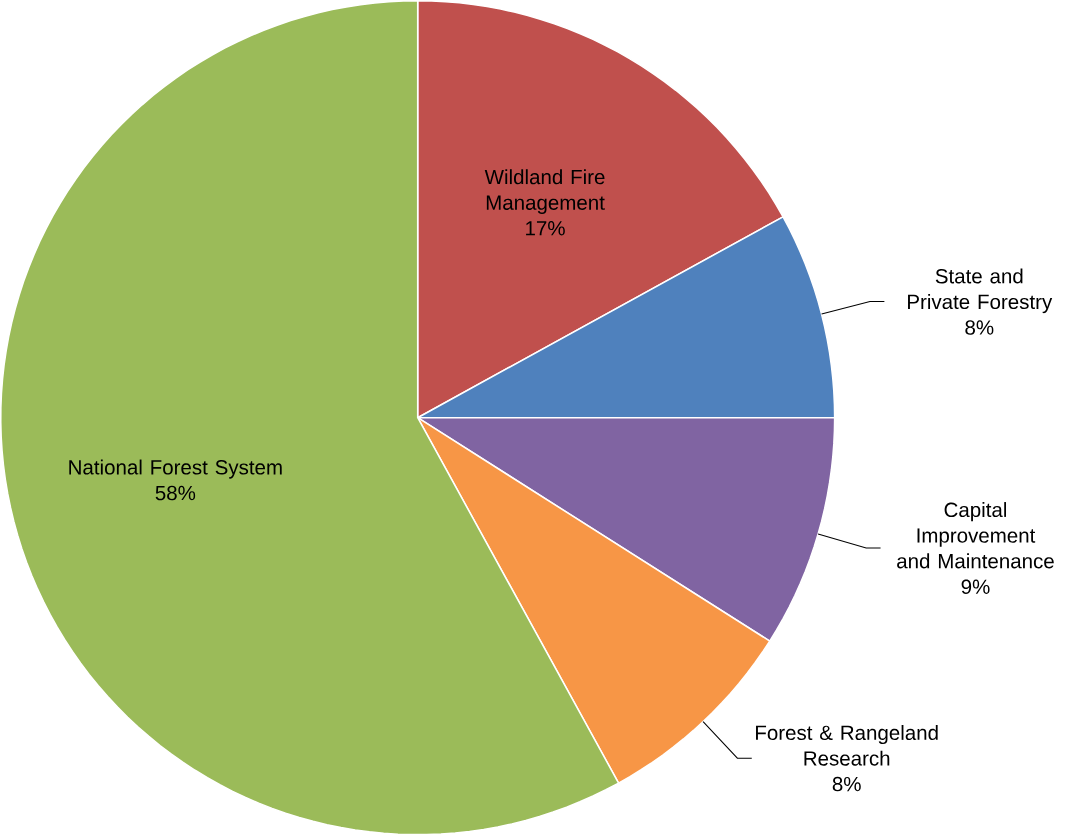 The image size is (1074, 835). Describe the element at coordinates (544, 191) in the screenshot. I see `slice-label: Wildland Fire Management` at that location.